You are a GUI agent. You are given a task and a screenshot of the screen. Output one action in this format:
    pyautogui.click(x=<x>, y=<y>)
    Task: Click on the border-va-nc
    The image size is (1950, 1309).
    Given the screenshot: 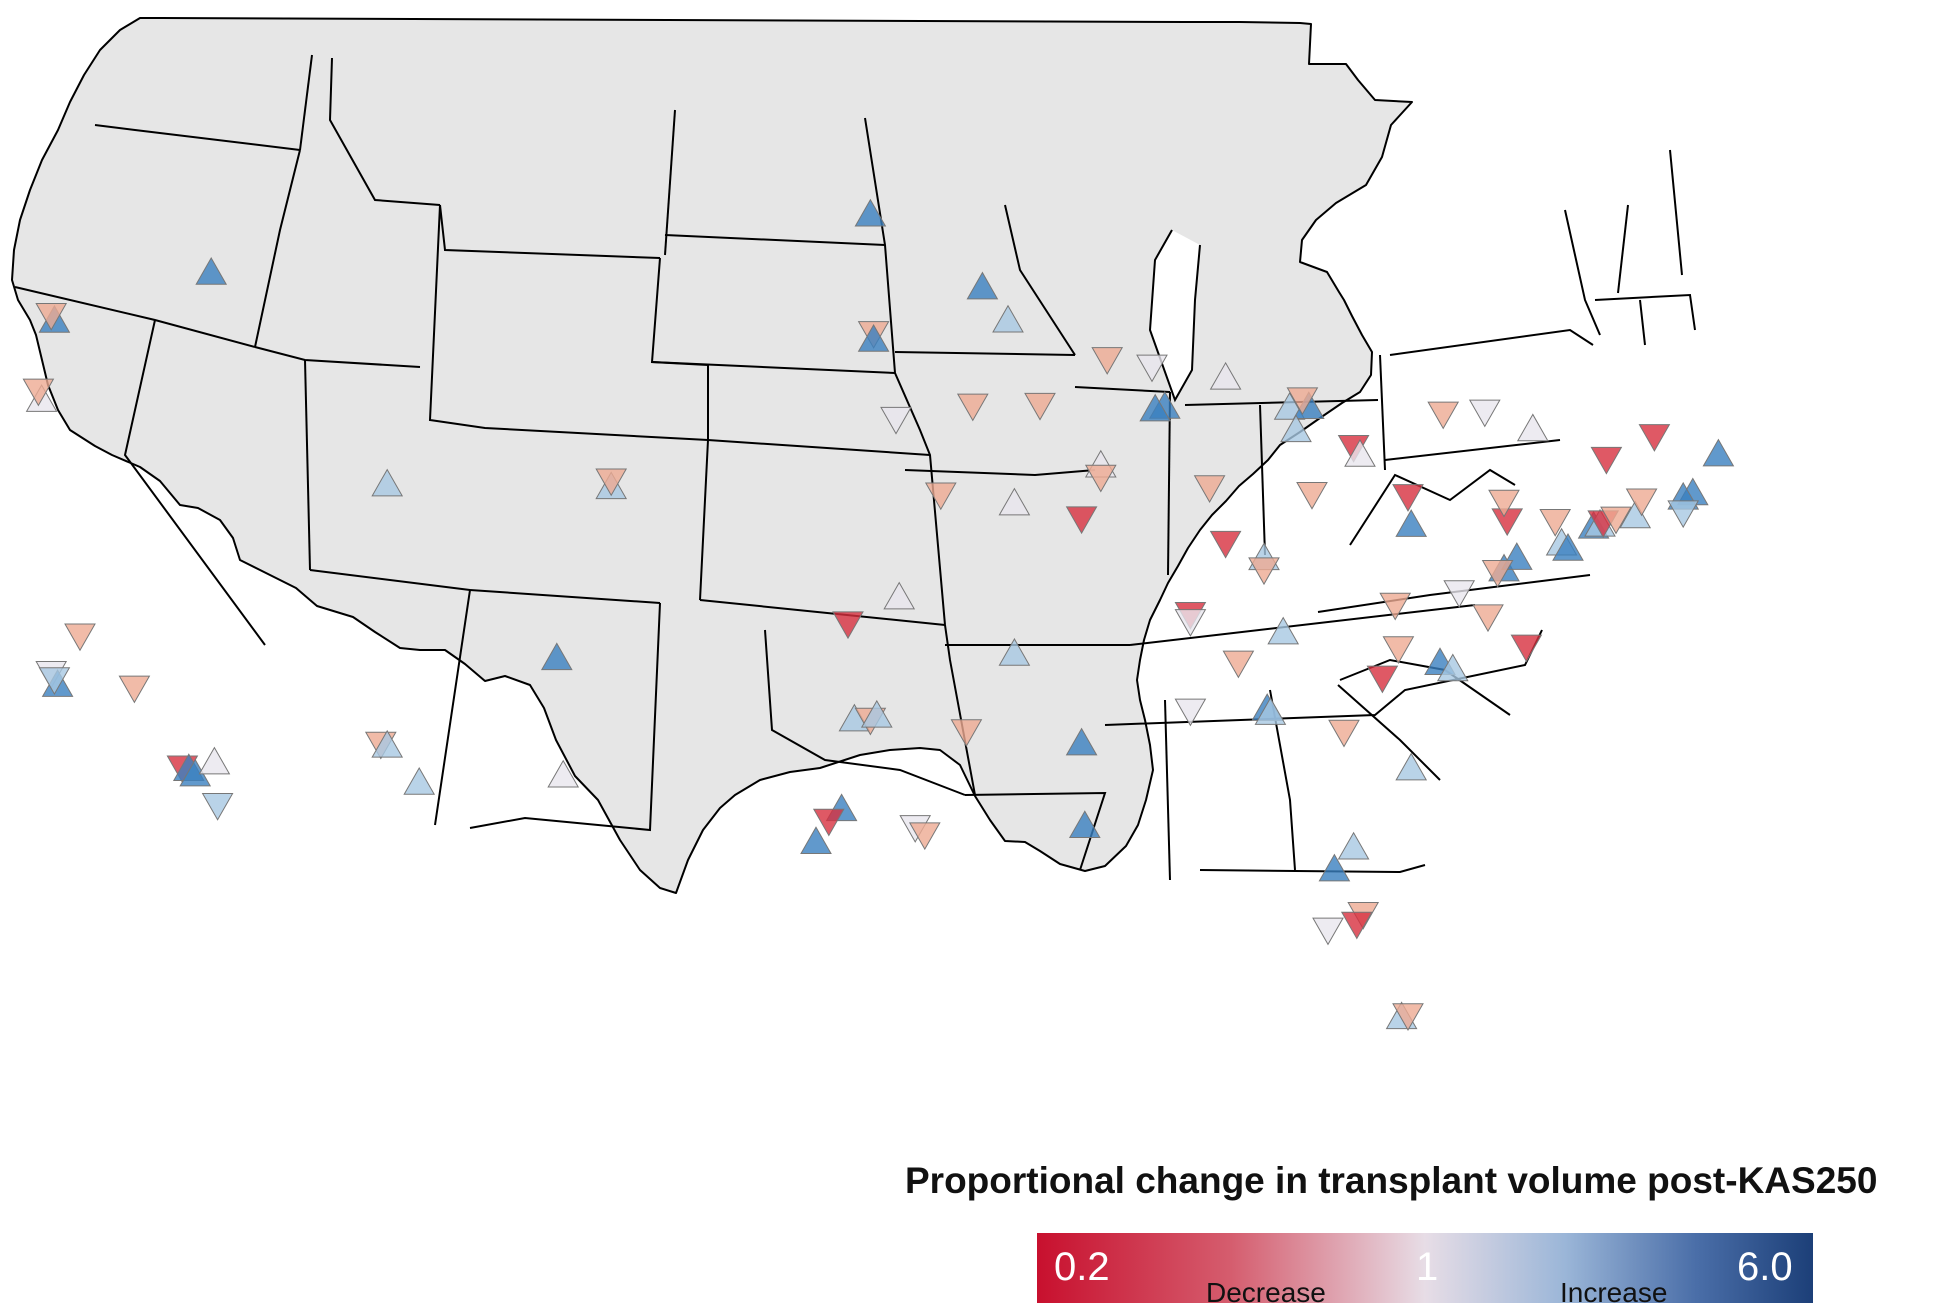 What is the action you would take?
    pyautogui.click(x=1454, y=593)
    